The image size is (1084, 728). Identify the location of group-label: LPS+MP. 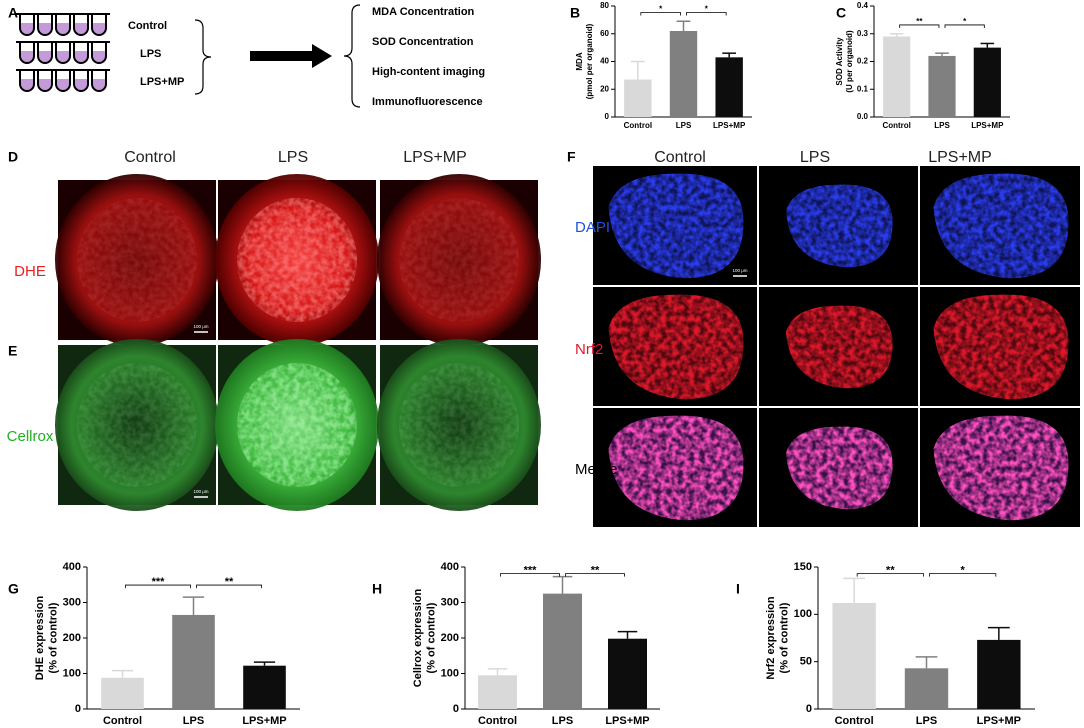
(162, 82).